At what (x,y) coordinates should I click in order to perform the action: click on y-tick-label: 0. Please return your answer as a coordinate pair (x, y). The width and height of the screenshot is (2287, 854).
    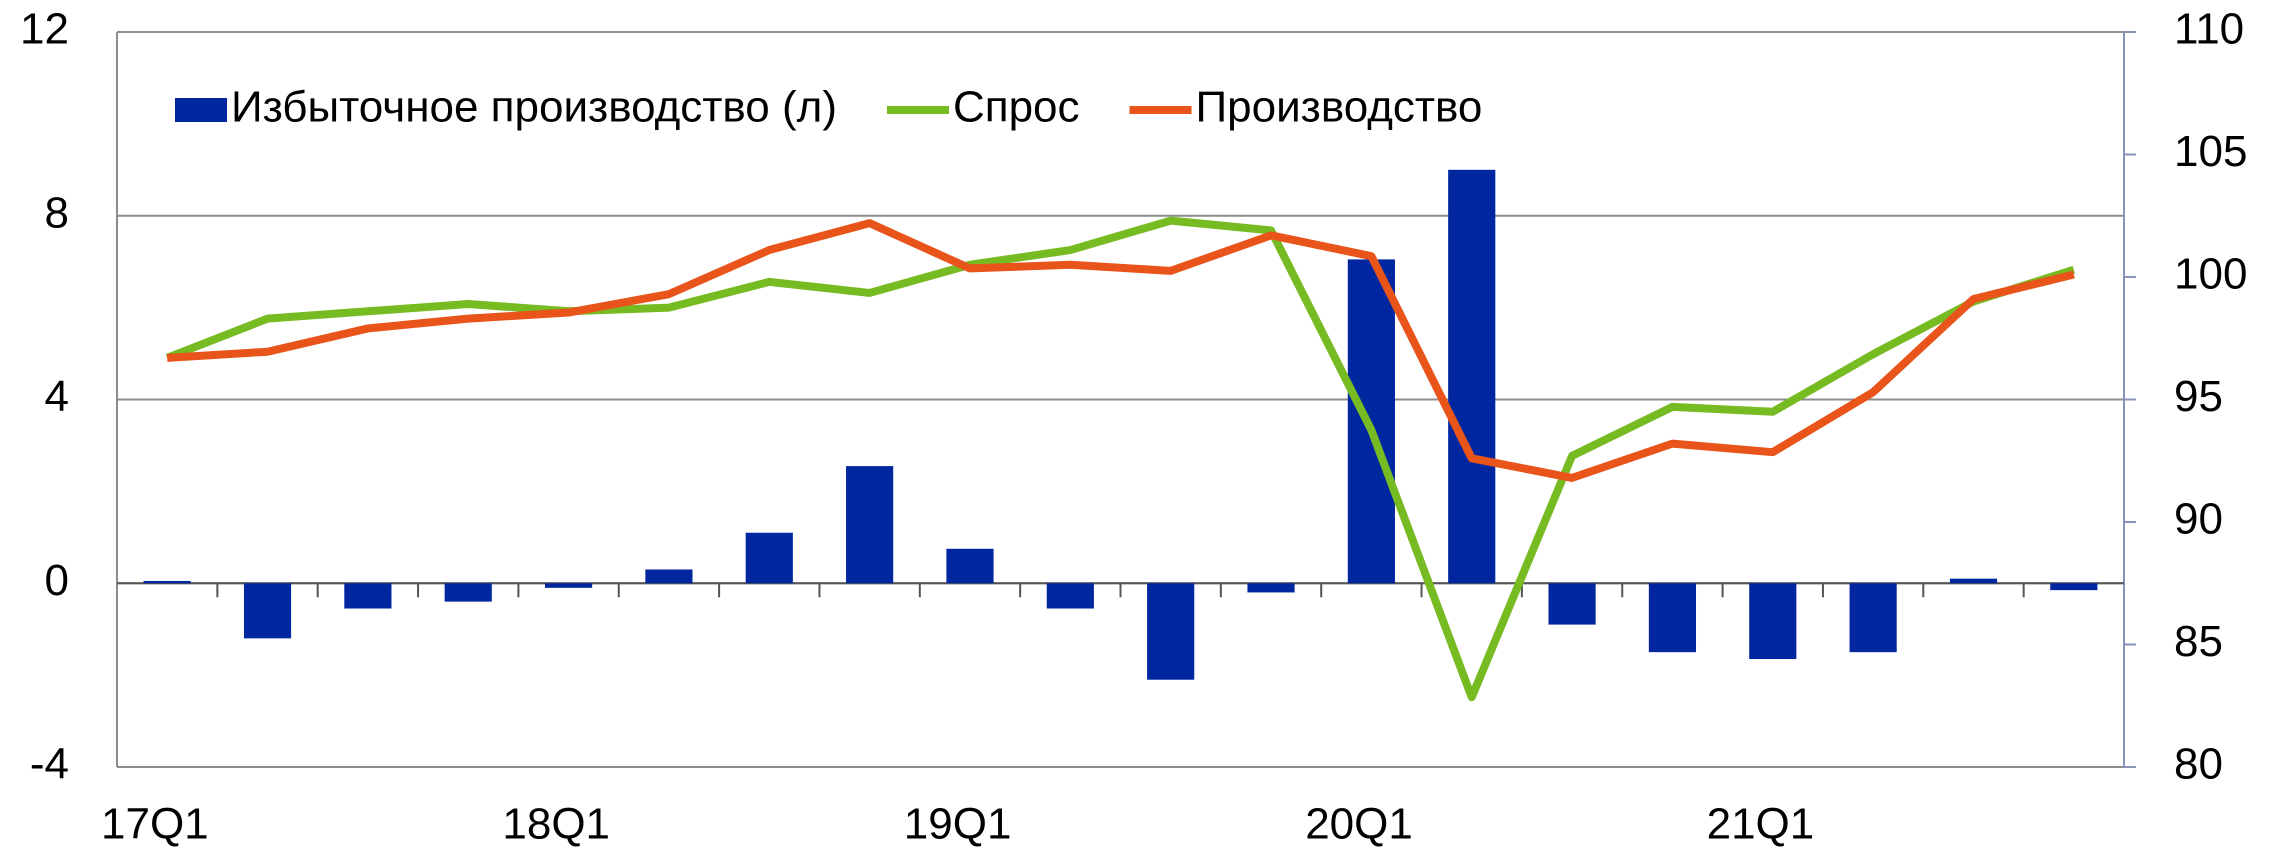
    Looking at the image, I should click on (57, 580).